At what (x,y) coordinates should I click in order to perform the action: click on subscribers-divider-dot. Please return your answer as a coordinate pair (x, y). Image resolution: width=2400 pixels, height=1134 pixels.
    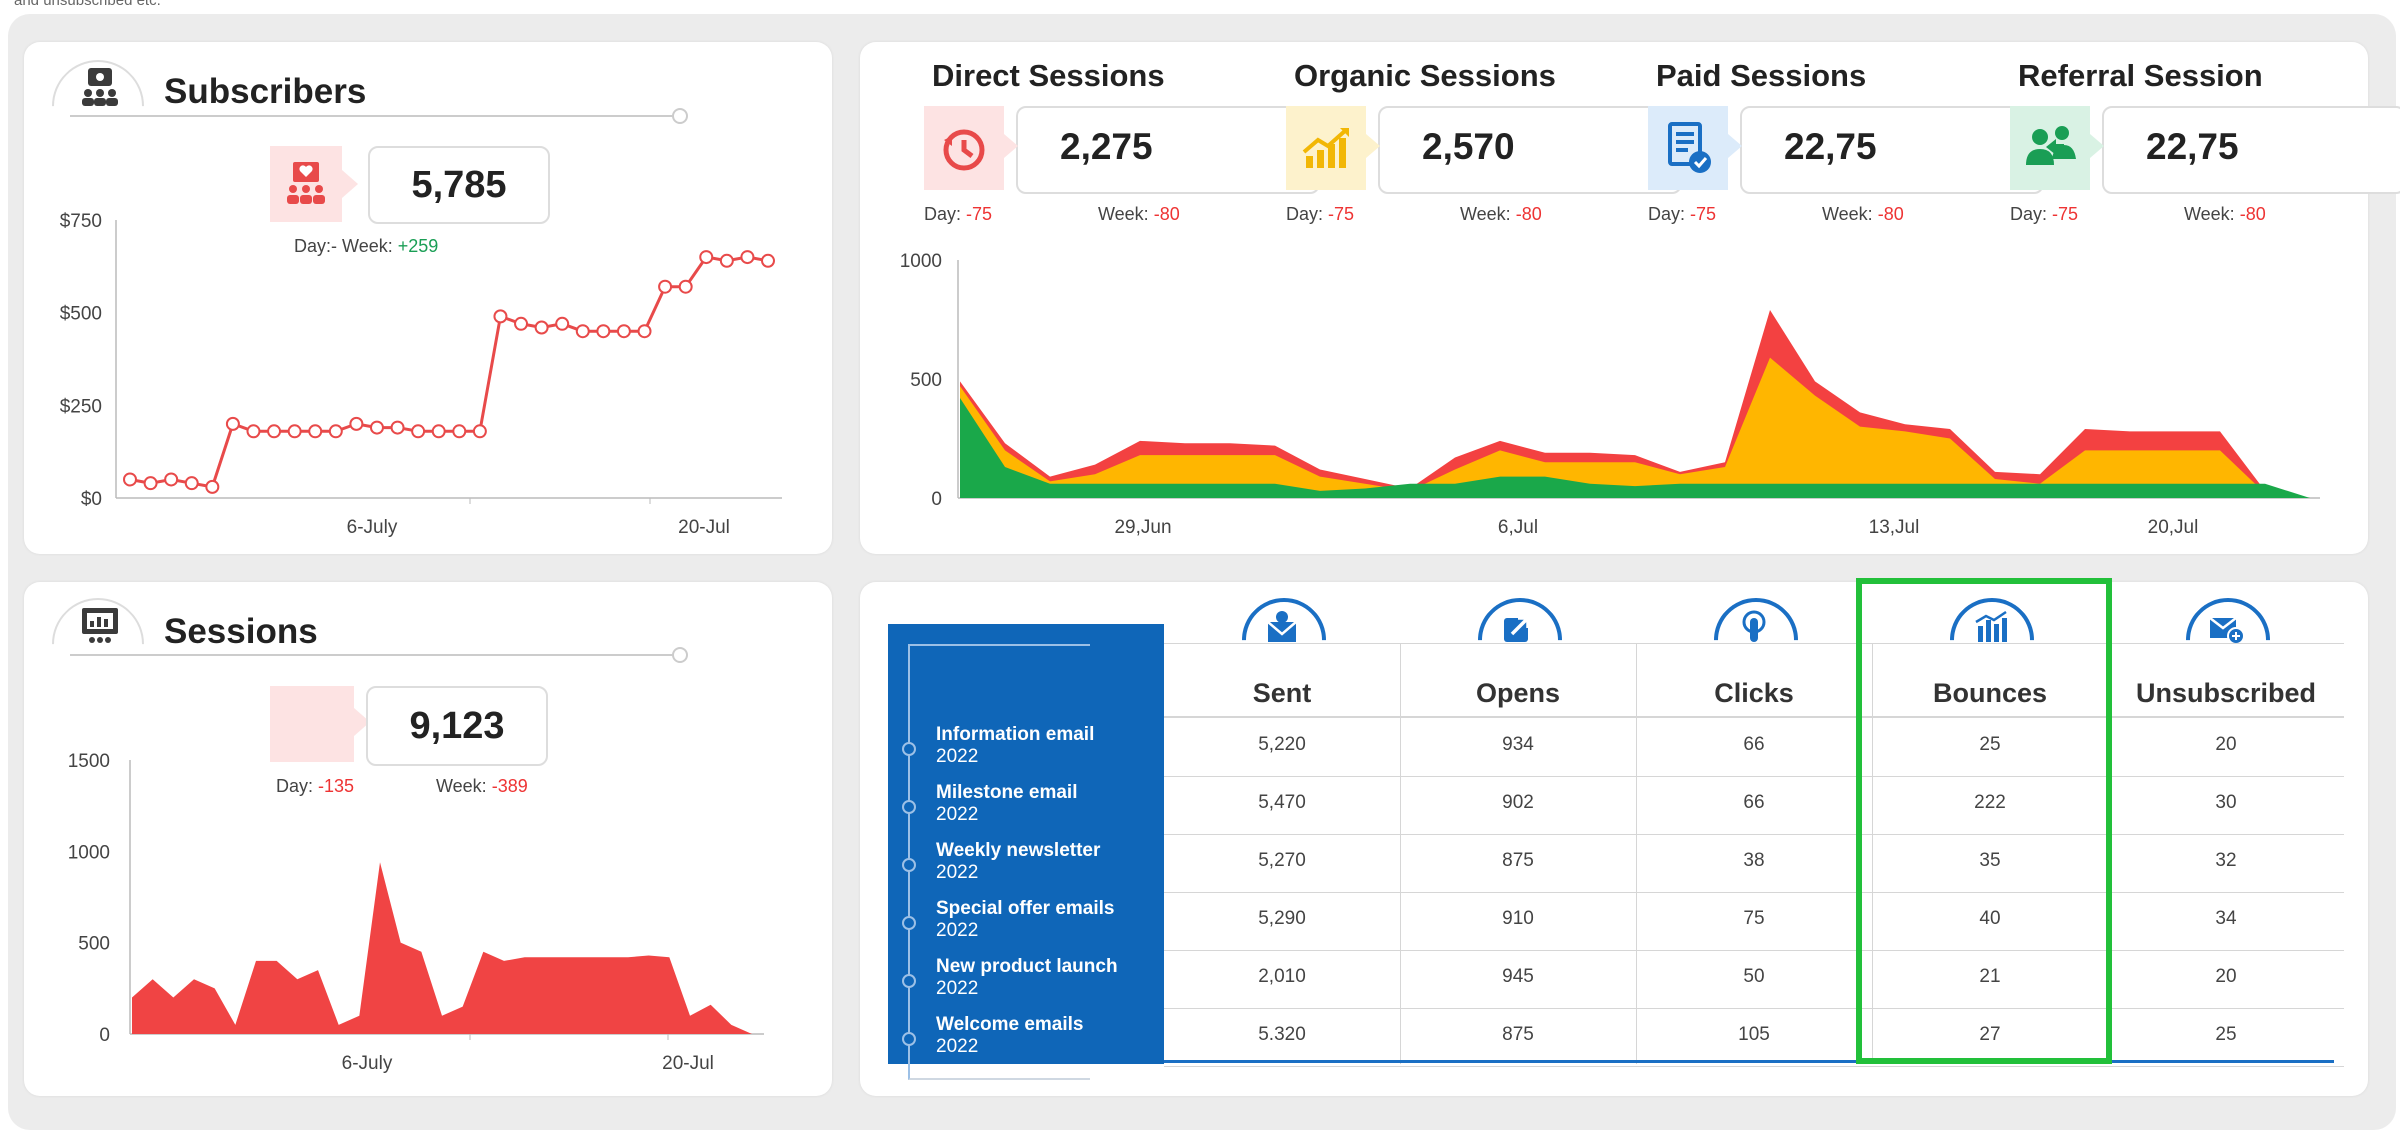
    Looking at the image, I should click on (680, 116).